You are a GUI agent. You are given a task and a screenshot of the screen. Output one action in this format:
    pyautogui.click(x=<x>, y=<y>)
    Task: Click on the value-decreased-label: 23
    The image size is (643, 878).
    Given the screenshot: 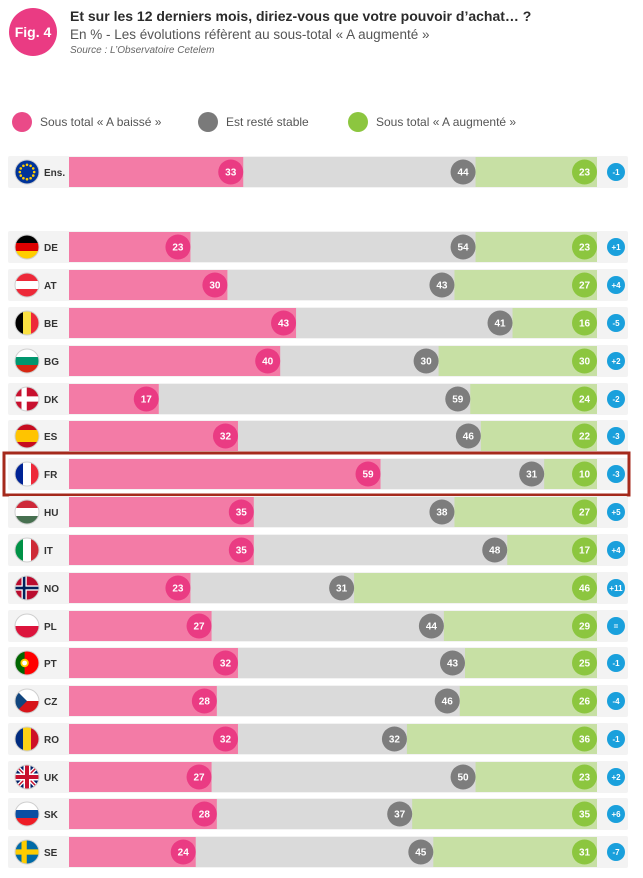 What is the action you would take?
    pyautogui.click(x=178, y=248)
    